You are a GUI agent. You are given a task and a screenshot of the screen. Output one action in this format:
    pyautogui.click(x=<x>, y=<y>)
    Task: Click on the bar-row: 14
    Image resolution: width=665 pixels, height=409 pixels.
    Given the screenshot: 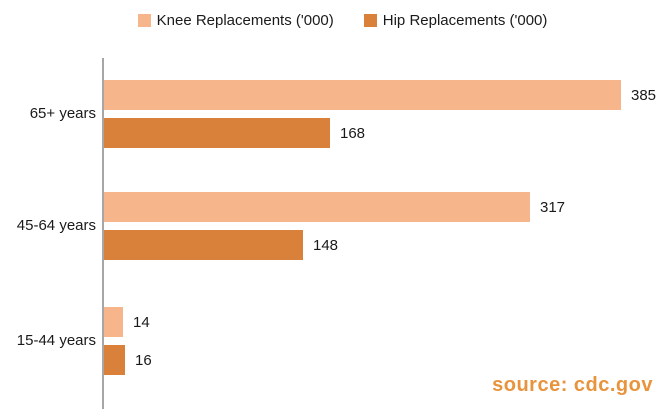 What is the action you would take?
    pyautogui.click(x=127, y=322)
    